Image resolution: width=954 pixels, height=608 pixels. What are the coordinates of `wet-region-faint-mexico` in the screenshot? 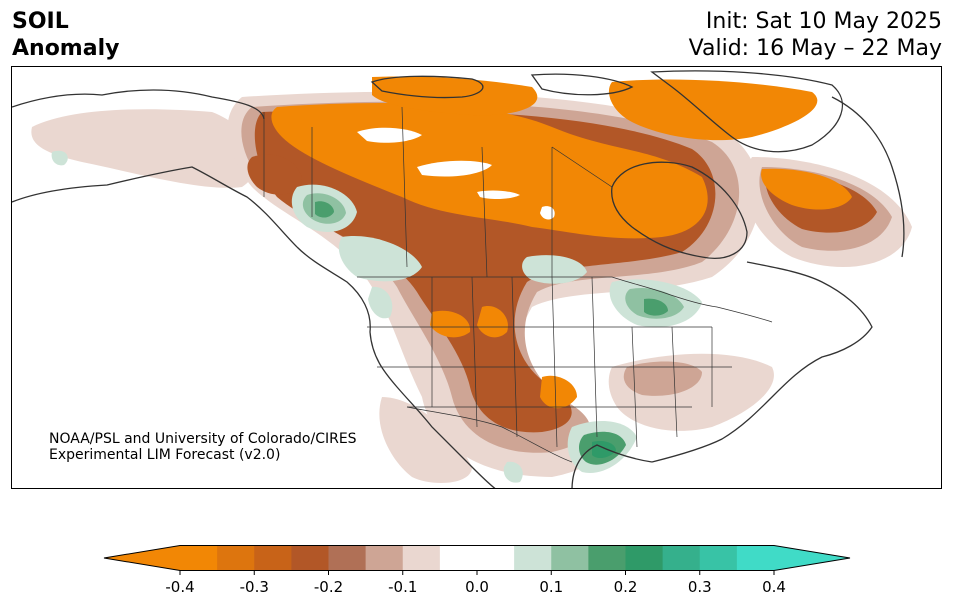 It's located at (513, 472).